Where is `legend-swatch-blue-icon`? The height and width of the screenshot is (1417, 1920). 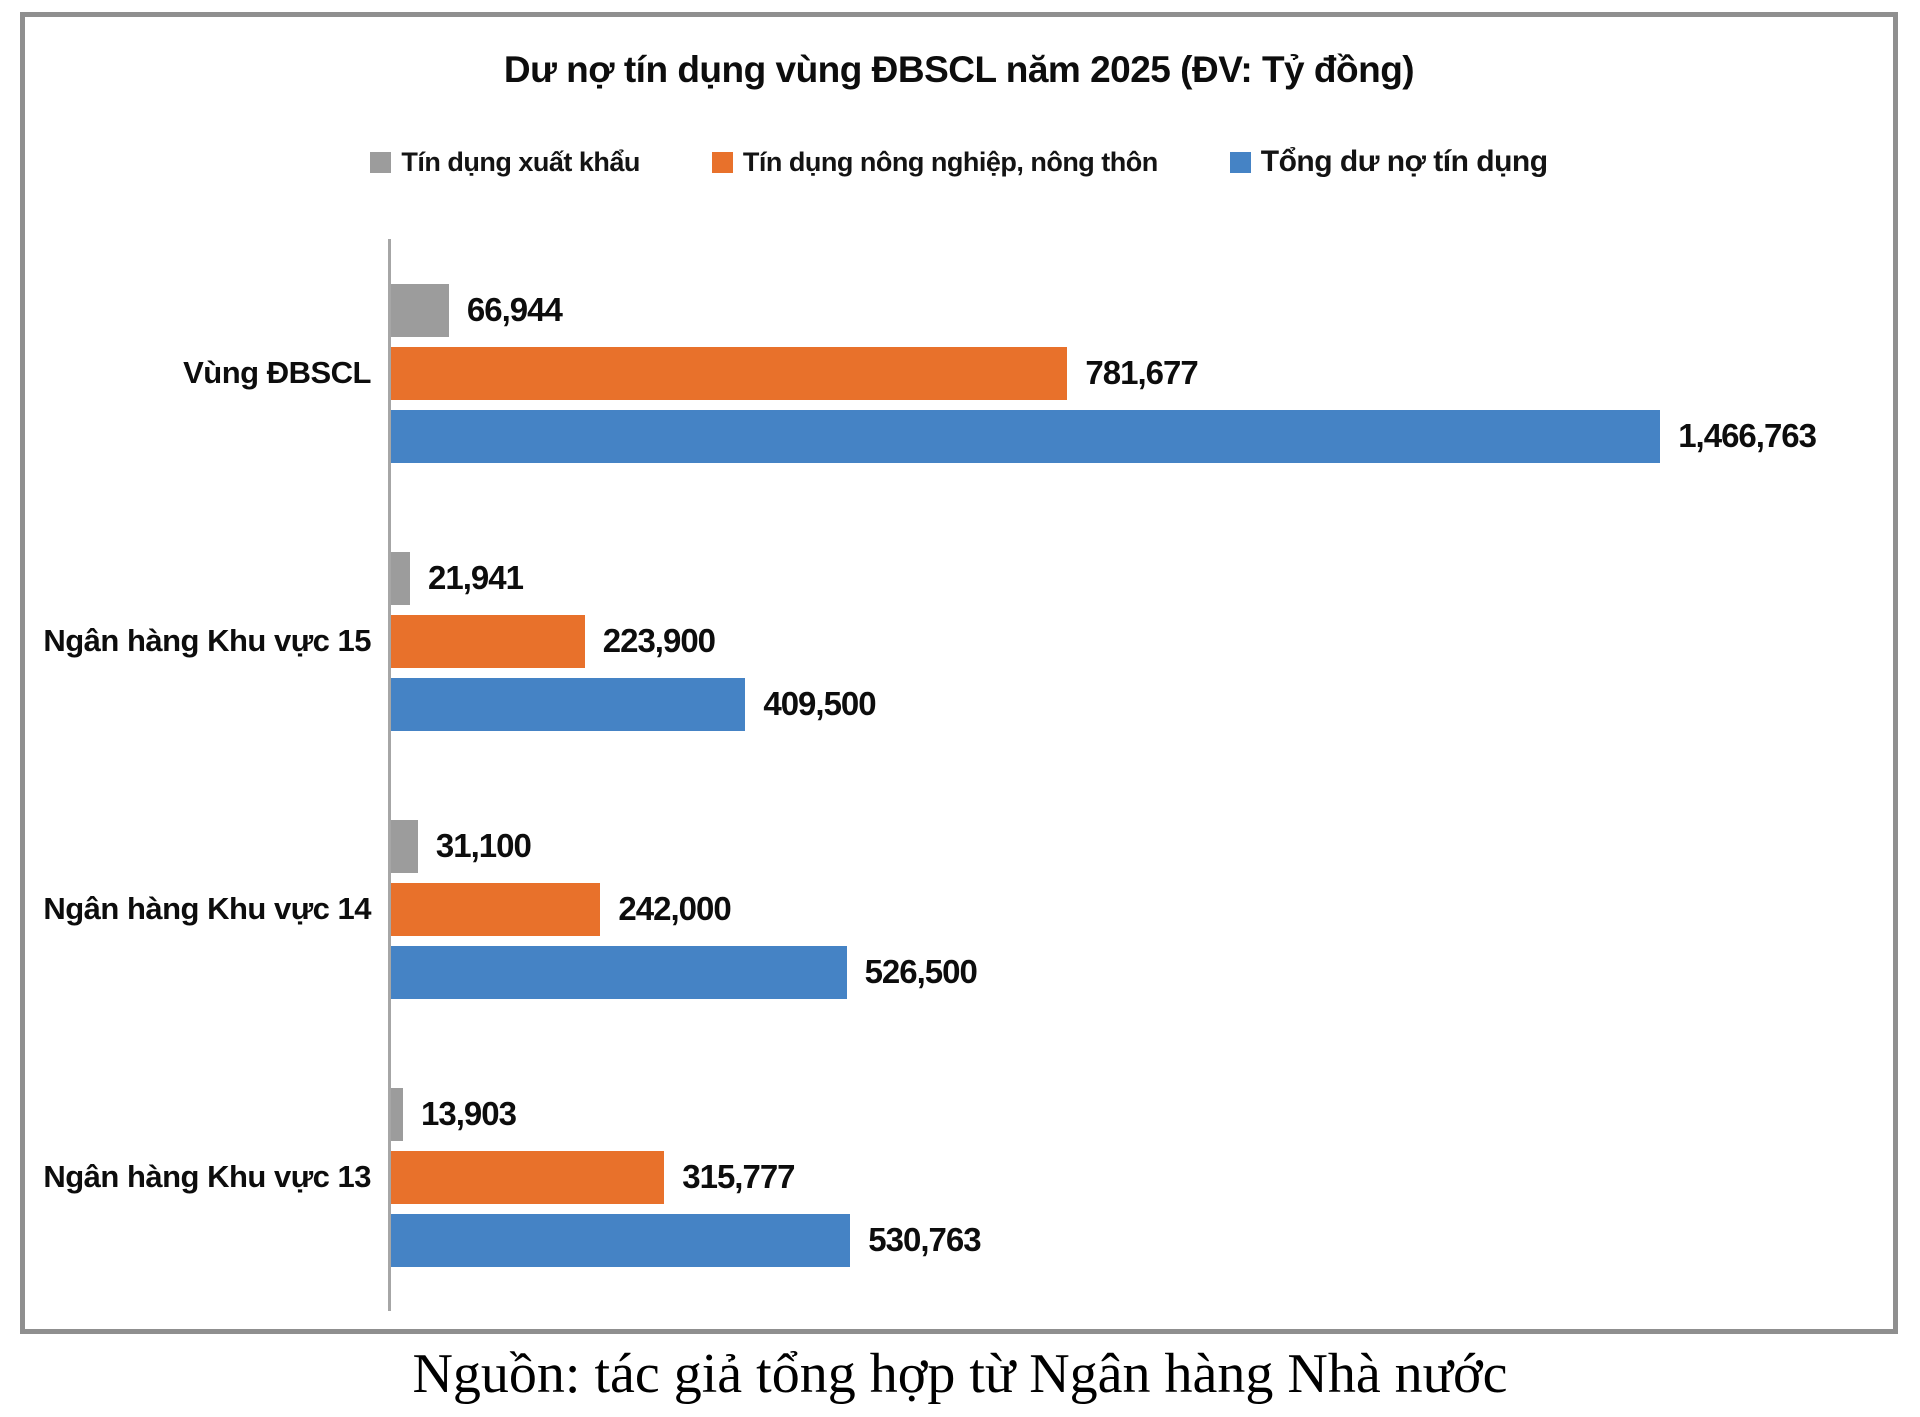 legend-swatch-blue-icon is located at coordinates (1240, 162).